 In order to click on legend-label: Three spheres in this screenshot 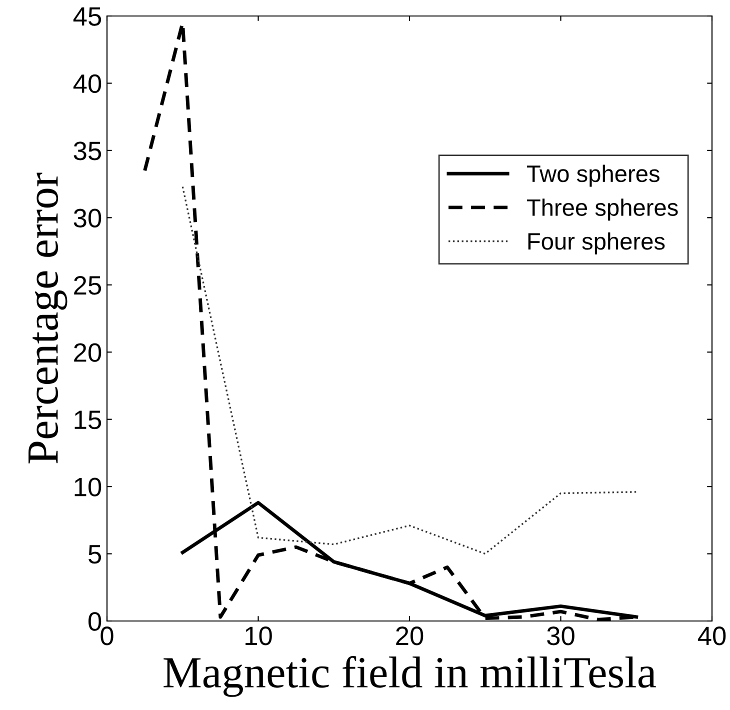, I will do `click(602, 209)`.